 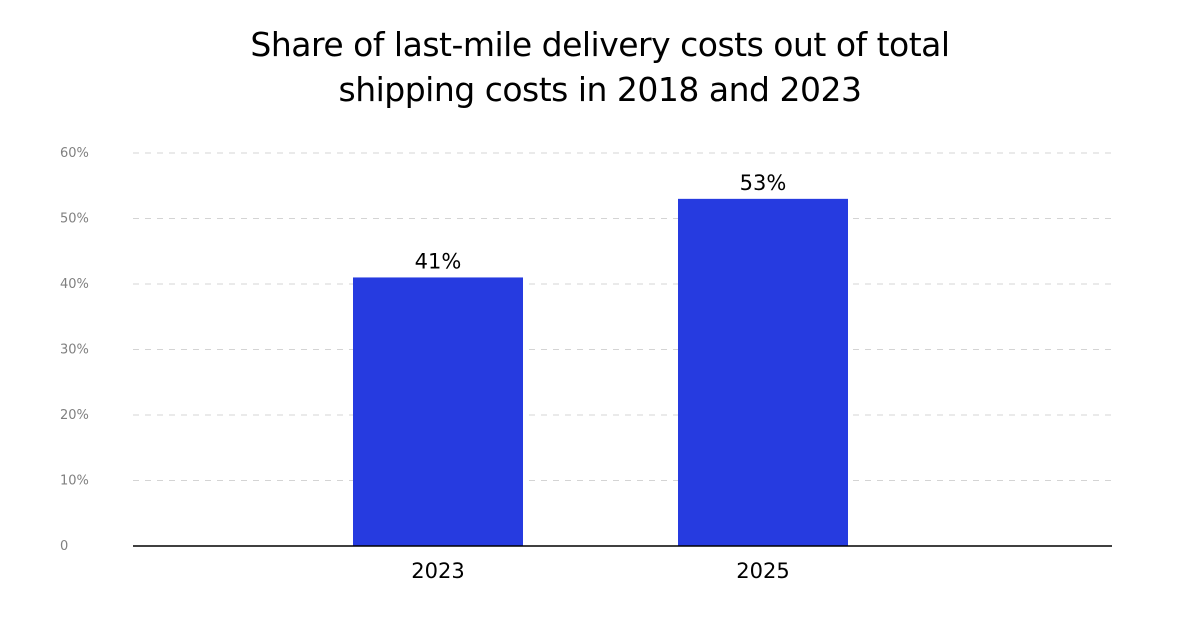 What do you see at coordinates (64, 546) in the screenshot?
I see `y-tick-label: 0` at bounding box center [64, 546].